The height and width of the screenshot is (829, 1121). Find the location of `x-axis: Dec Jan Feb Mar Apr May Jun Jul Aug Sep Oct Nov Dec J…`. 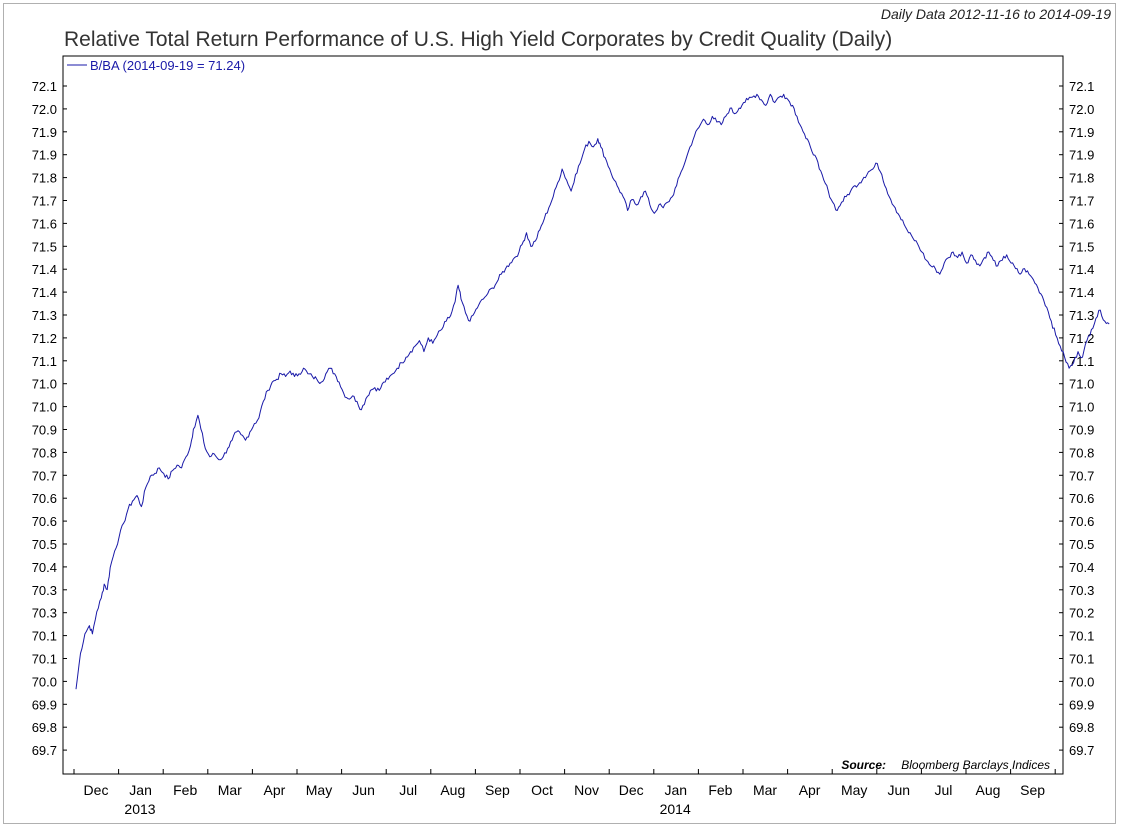

x-axis: Dec Jan Feb Mar Apr May Jun Jul Aug Sep Oct Nov Dec J… is located at coordinates (564, 793).